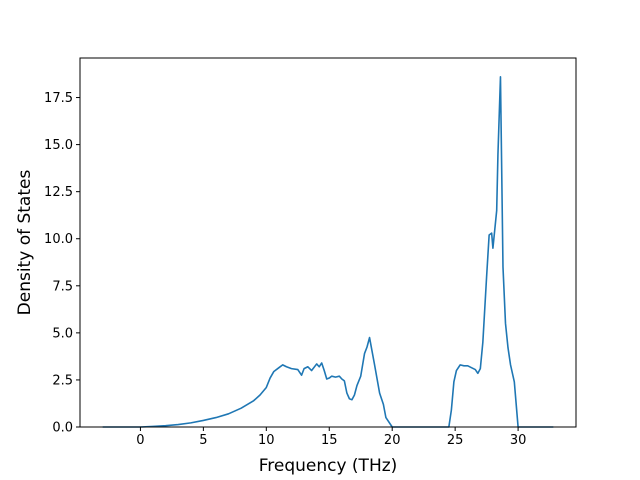 Image resolution: width=640 pixels, height=480 pixels. What do you see at coordinates (266, 440) in the screenshot?
I see `x-tick-label: 10` at bounding box center [266, 440].